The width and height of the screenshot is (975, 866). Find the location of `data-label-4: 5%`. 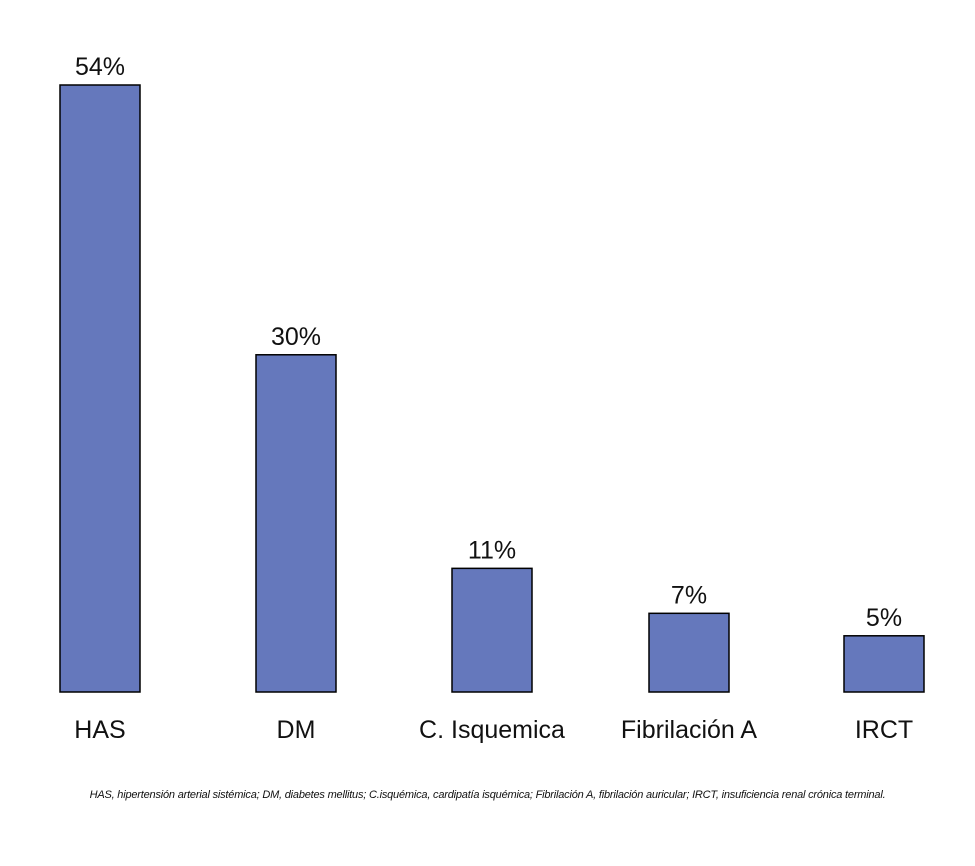

data-label-4: 5% is located at coordinates (884, 618).